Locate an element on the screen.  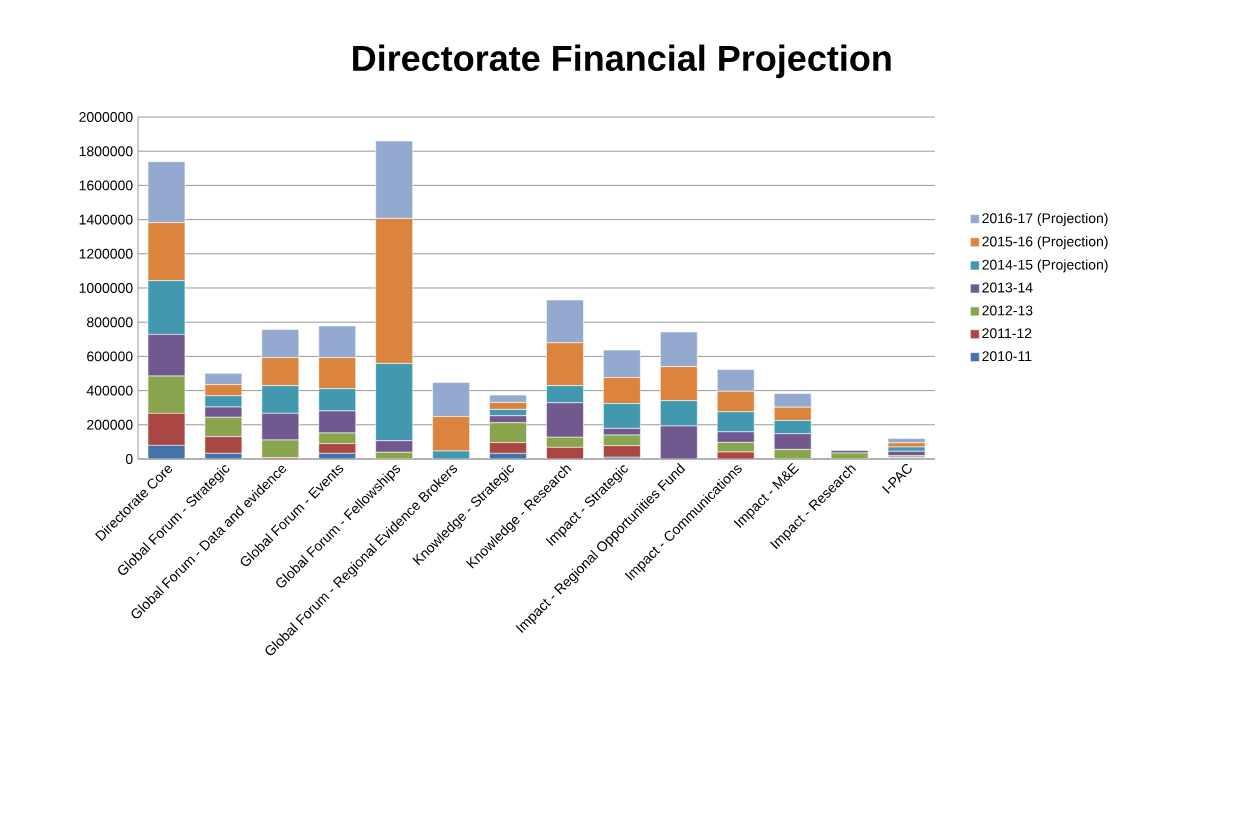
y-tick-label: 400000 is located at coordinates (109, 390).